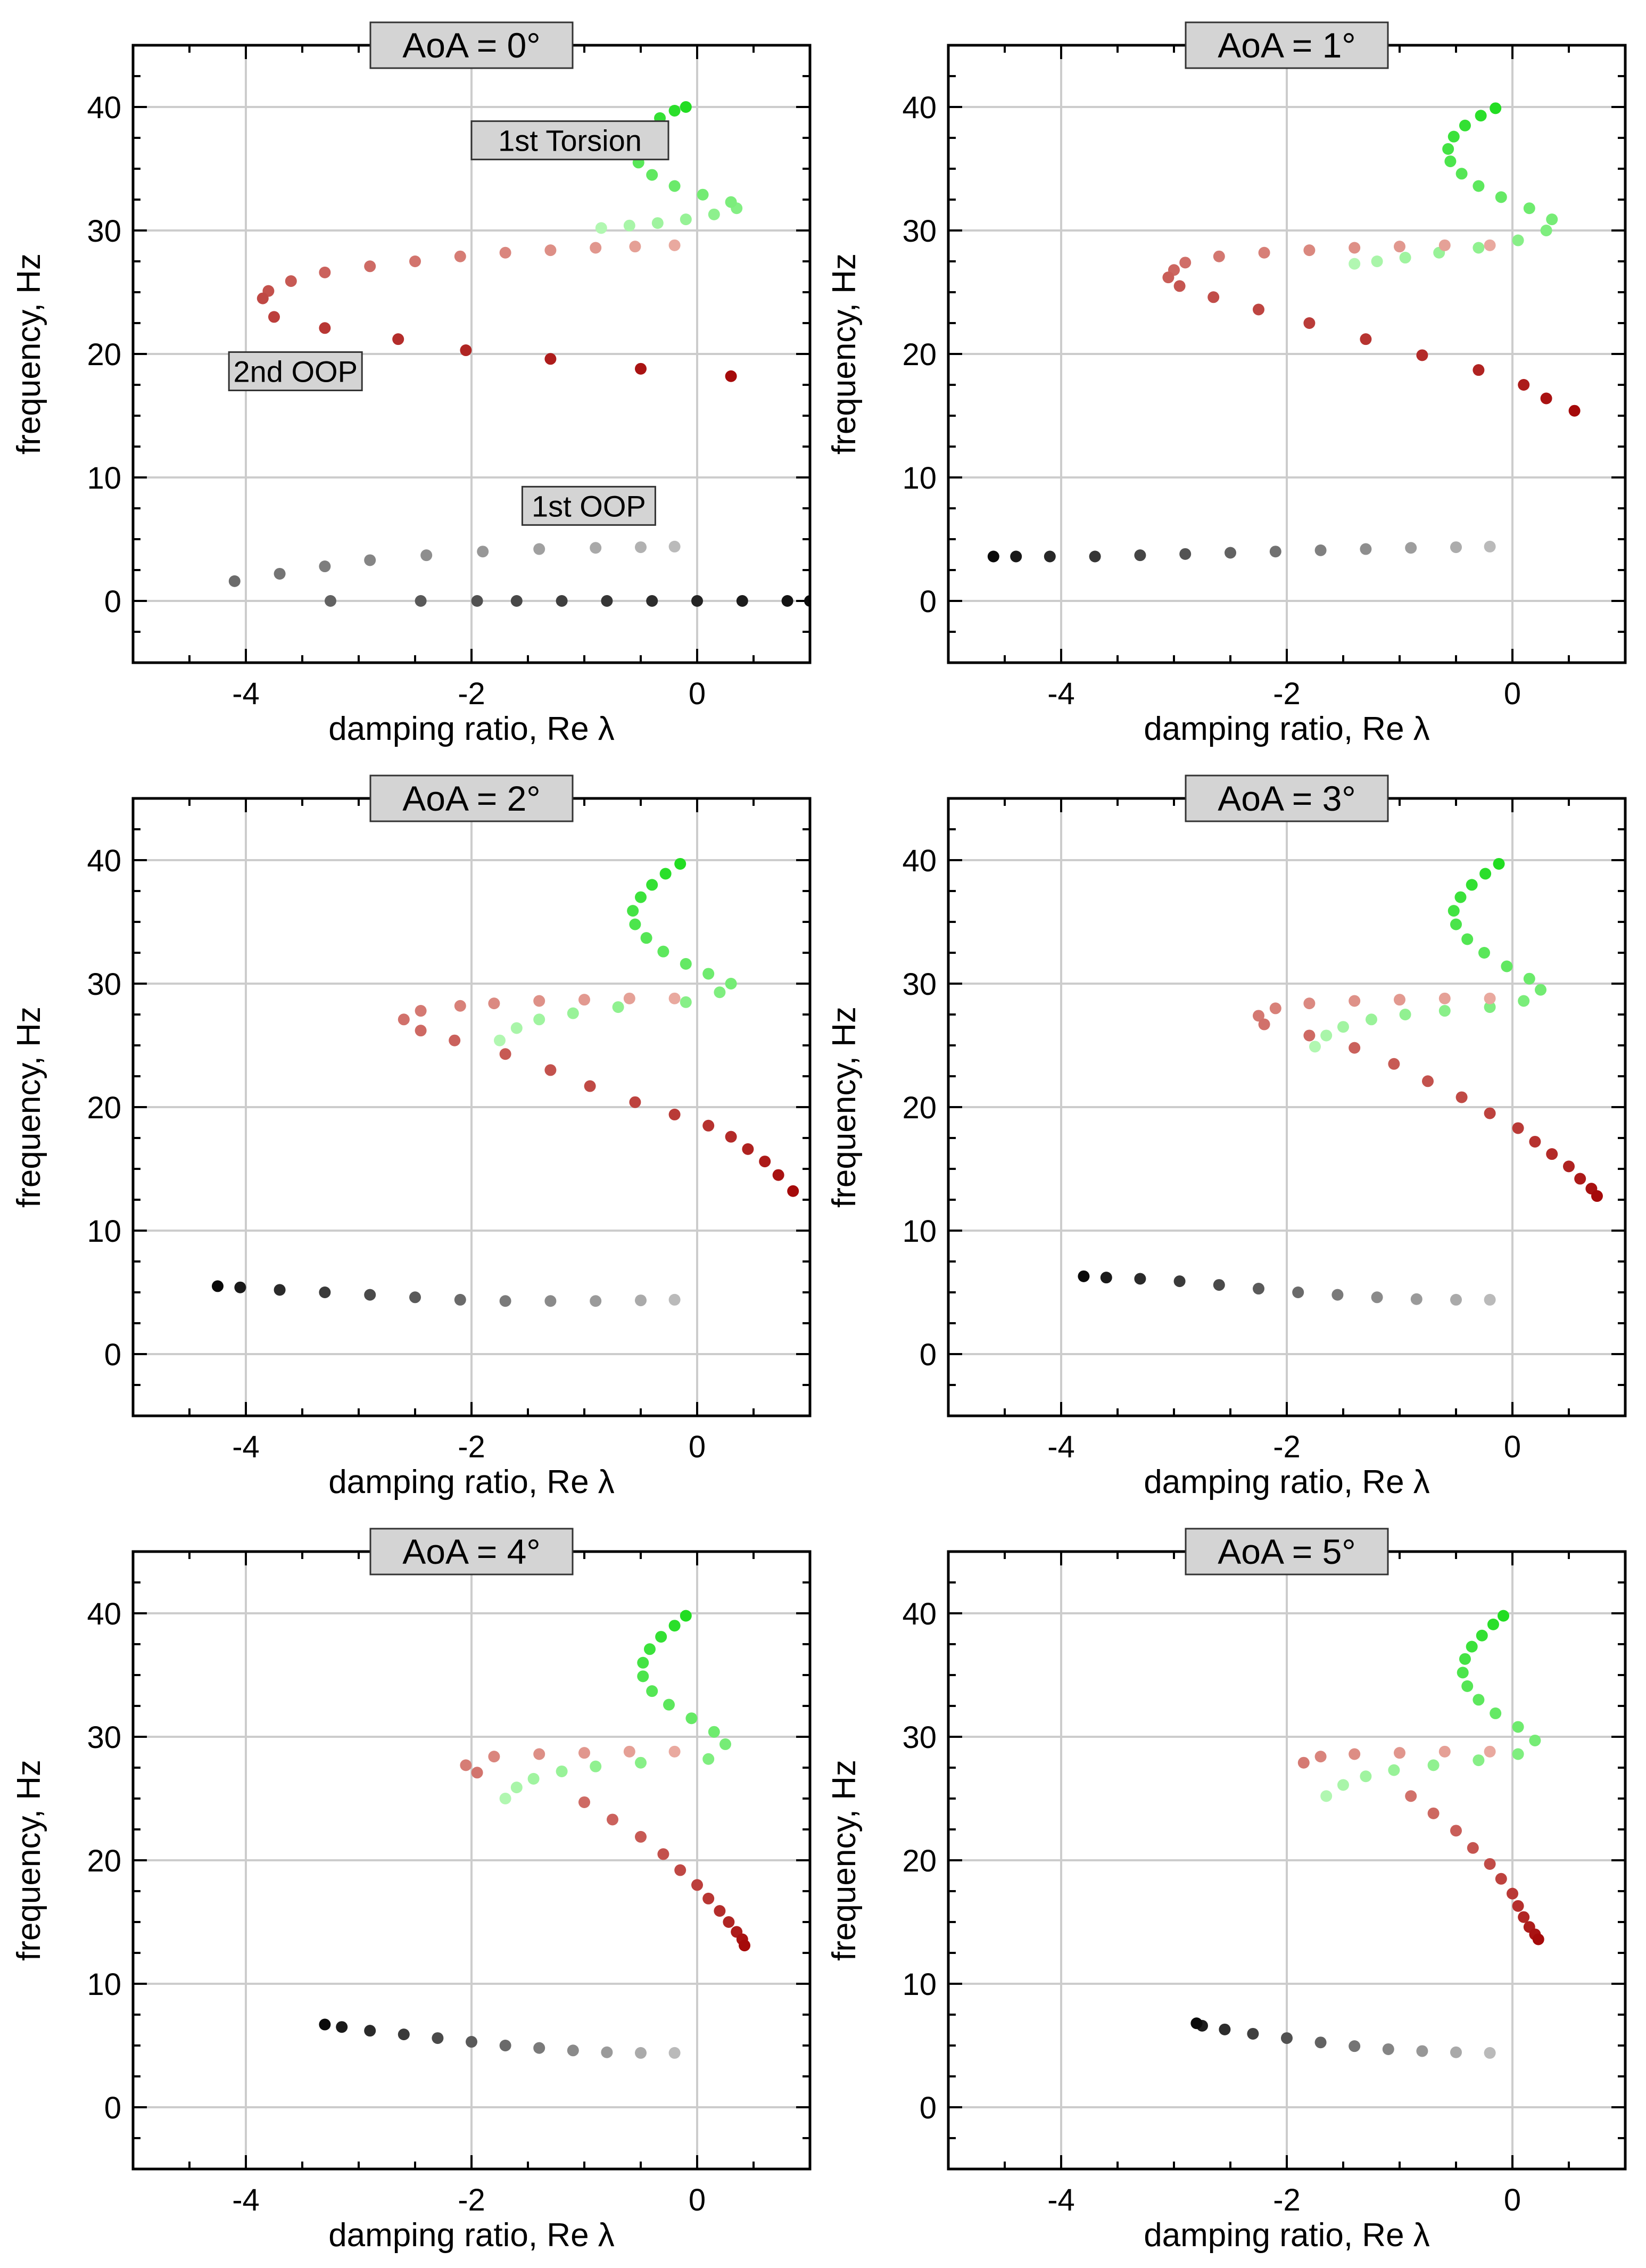 The width and height of the screenshot is (1646, 2268). Describe the element at coordinates (1340, 1081) in the screenshot. I see `data-points` at that location.